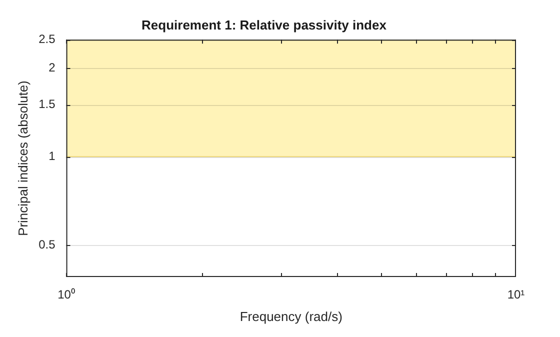  I want to click on chart-title: Requirement 1: Relative passivity index, so click(265, 24).